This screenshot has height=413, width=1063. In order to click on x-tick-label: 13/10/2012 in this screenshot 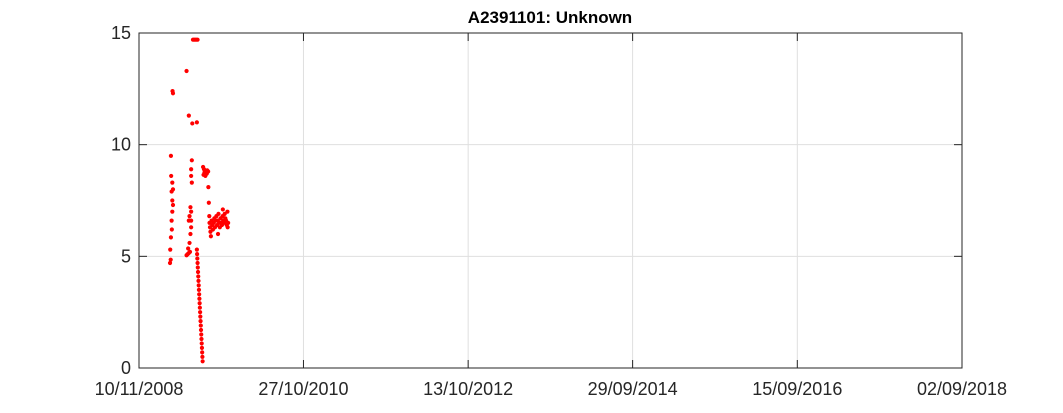, I will do `click(468, 389)`.